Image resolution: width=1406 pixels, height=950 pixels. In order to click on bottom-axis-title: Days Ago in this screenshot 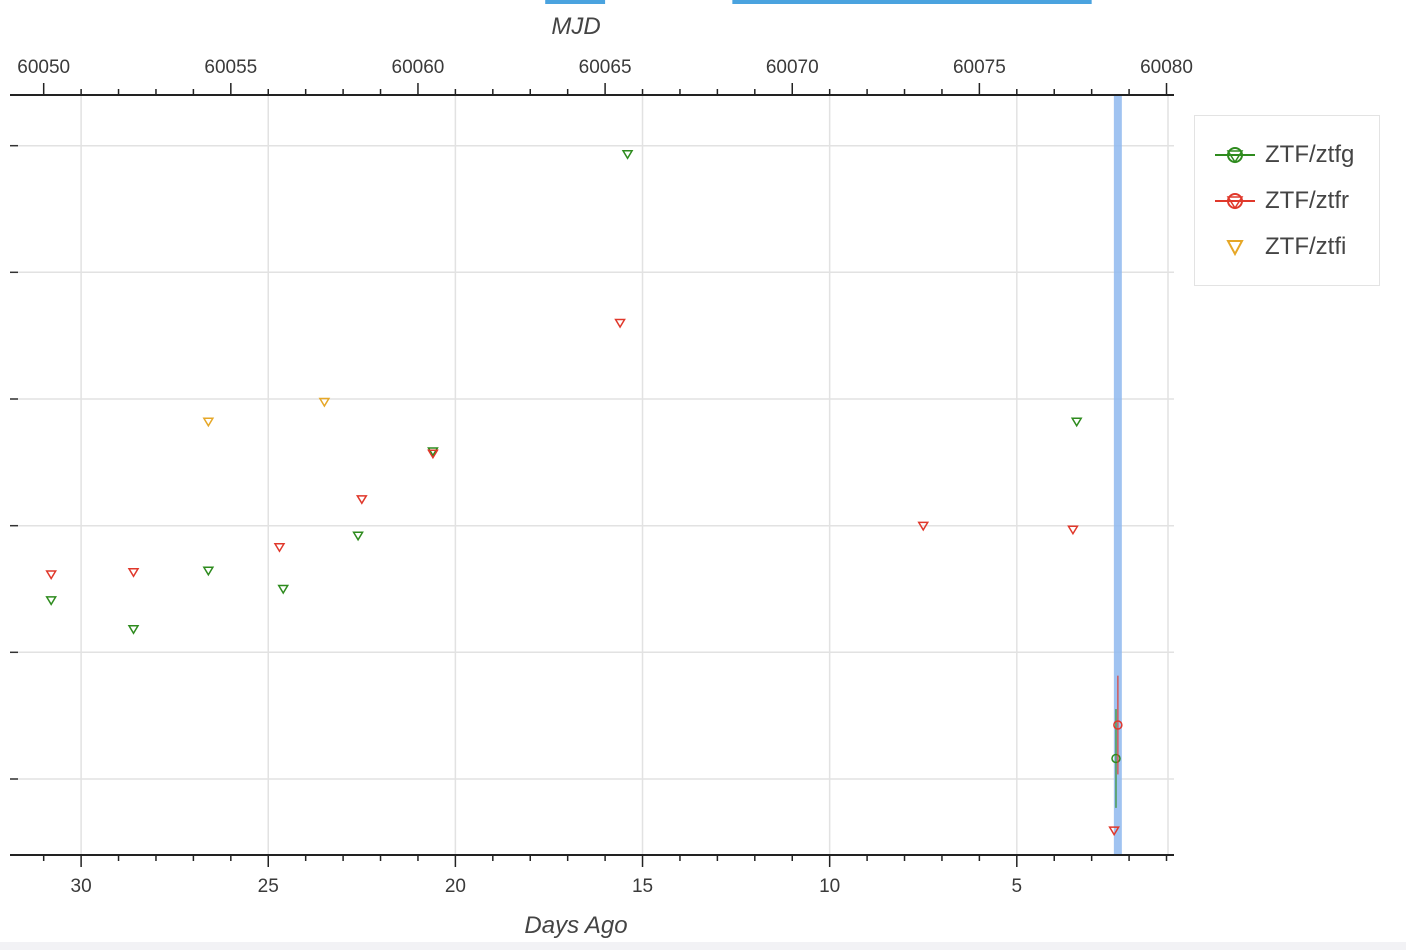, I will do `click(575, 925)`.